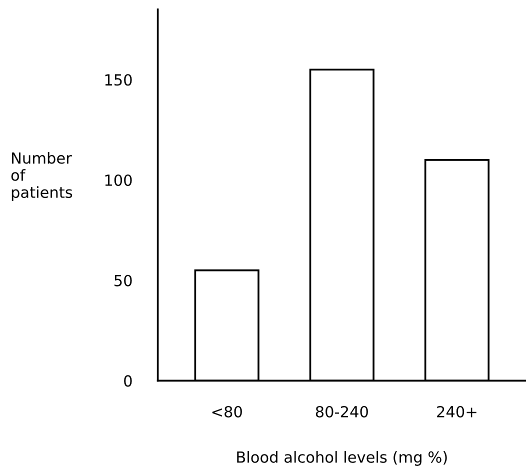  What do you see at coordinates (123, 280) in the screenshot?
I see `y-tick-label: 50` at bounding box center [123, 280].